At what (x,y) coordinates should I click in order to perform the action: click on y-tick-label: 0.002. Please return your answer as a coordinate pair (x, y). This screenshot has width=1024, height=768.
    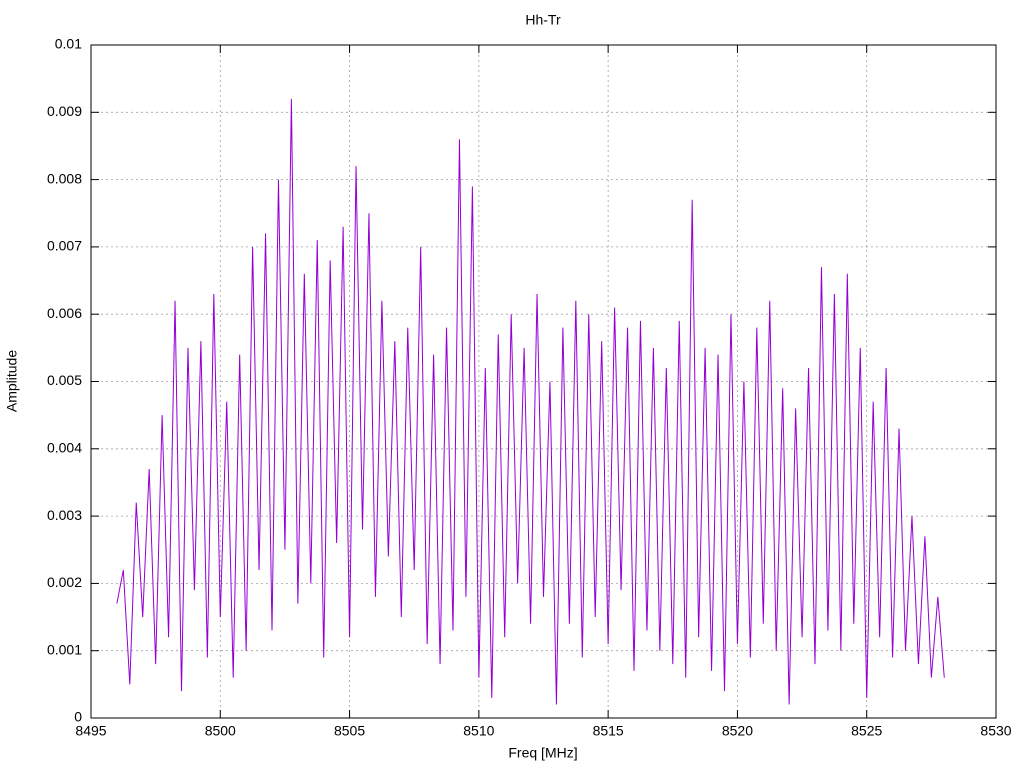
    Looking at the image, I should click on (64, 582).